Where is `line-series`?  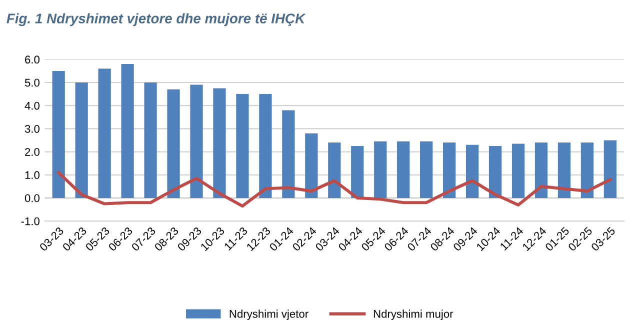
line-series is located at coordinates (334, 189).